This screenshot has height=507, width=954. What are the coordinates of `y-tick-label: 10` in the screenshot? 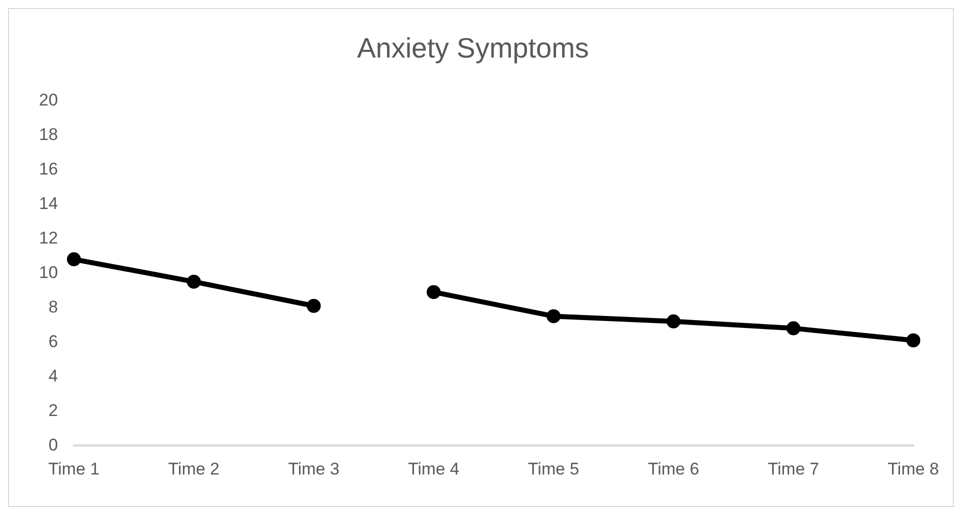 It's located at (48, 272).